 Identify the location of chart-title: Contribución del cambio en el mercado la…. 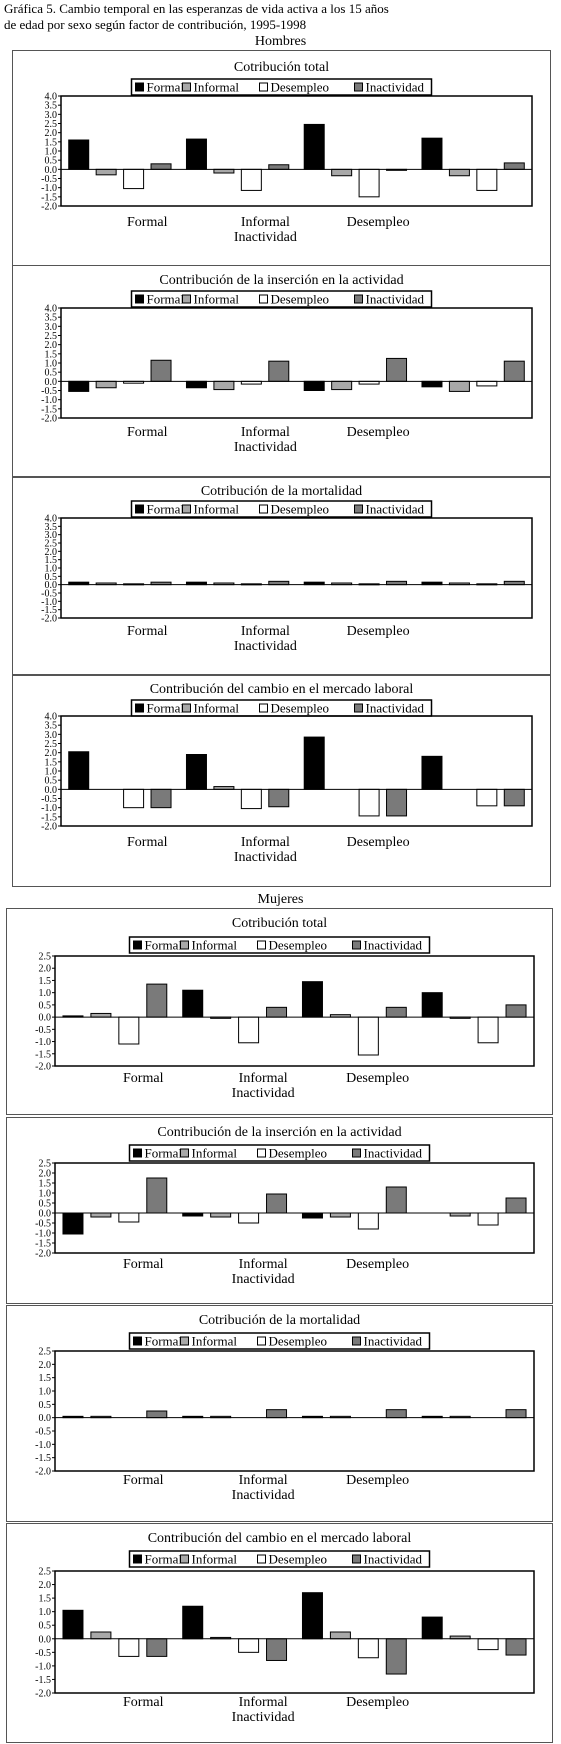
(280, 1538).